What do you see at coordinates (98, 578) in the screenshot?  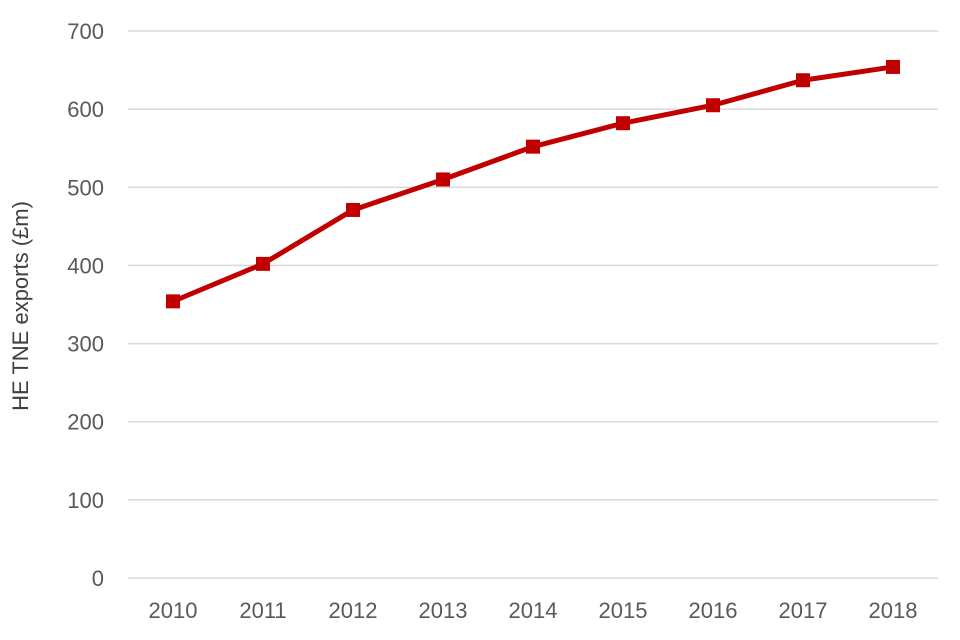 I see `y-tick-label: 0` at bounding box center [98, 578].